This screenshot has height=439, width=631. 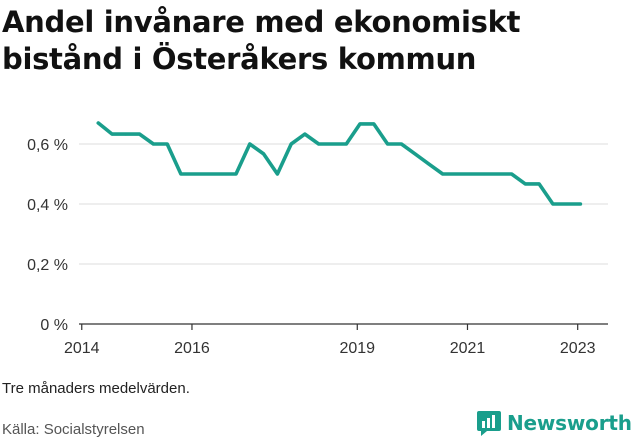 What do you see at coordinates (96, 388) in the screenshot?
I see `chart-note: Tre månaders medelvärden.` at bounding box center [96, 388].